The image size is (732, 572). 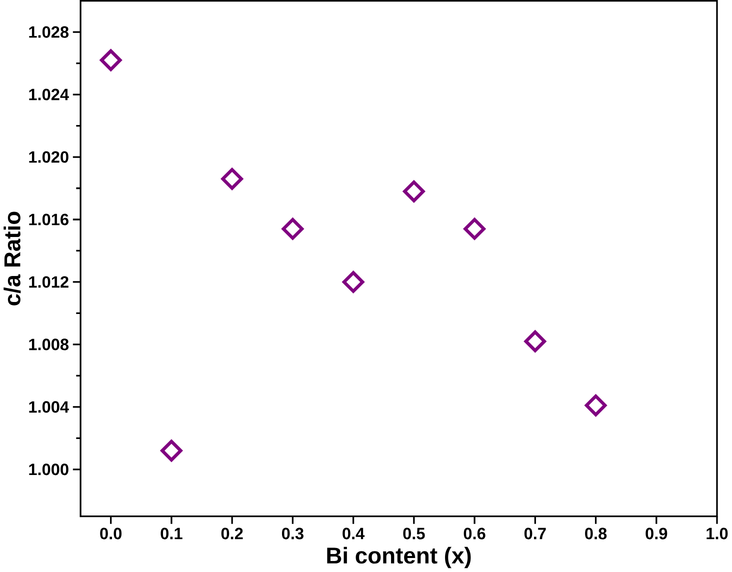 I want to click on y-tick-label: 1.000, so click(x=48, y=470).